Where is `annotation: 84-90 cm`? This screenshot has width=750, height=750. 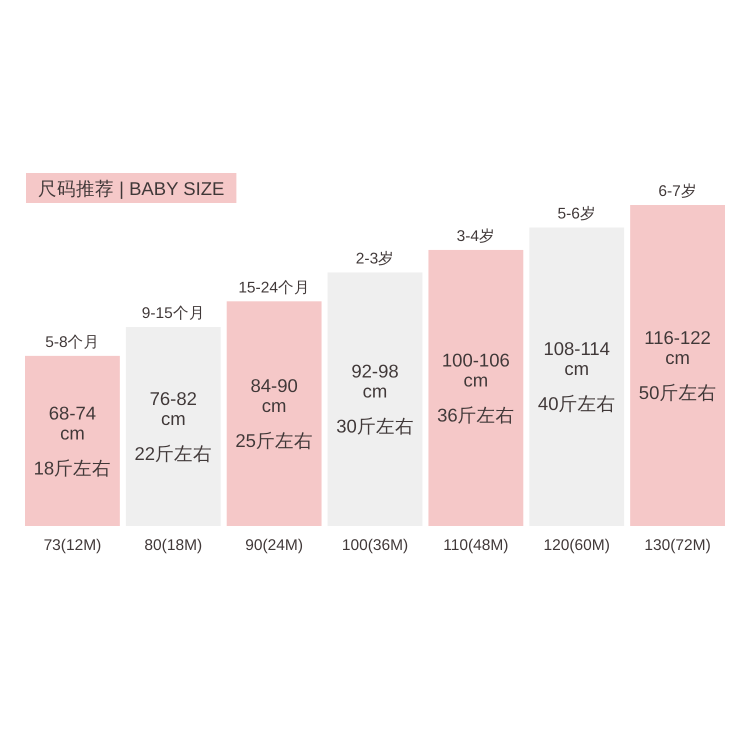 annotation: 84-90 cm is located at coordinates (274, 395).